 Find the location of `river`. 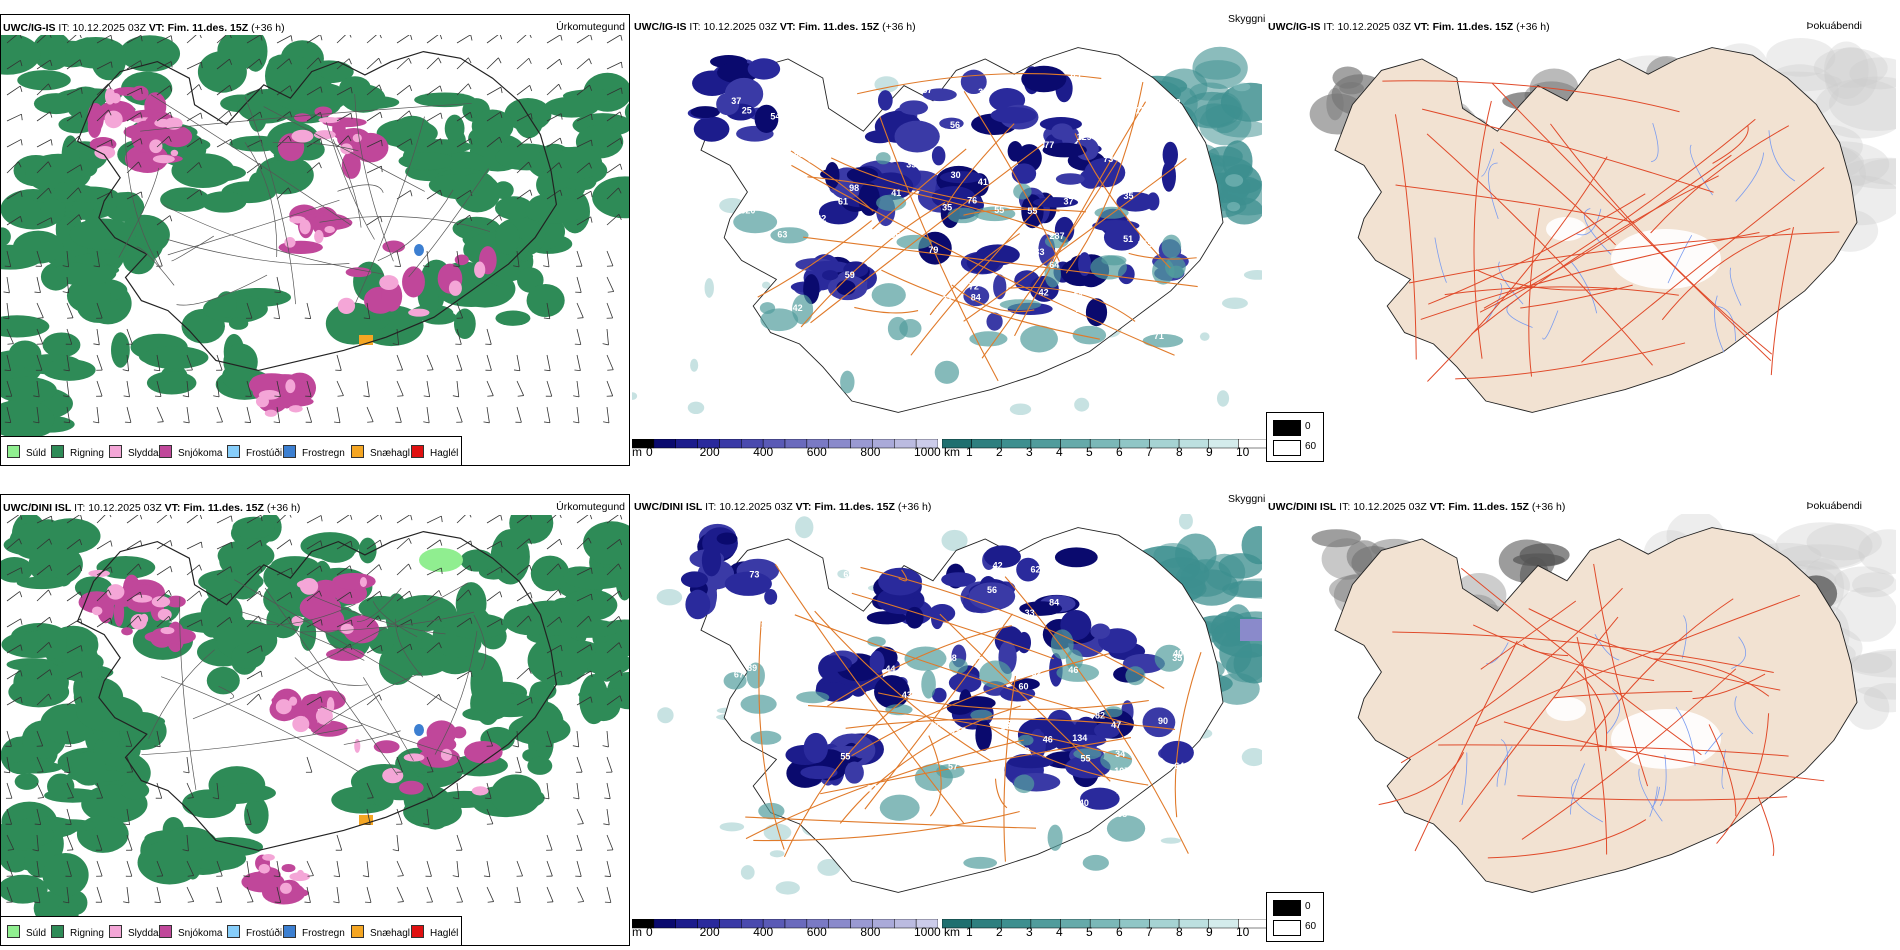

river is located at coordinates (1578, 789).